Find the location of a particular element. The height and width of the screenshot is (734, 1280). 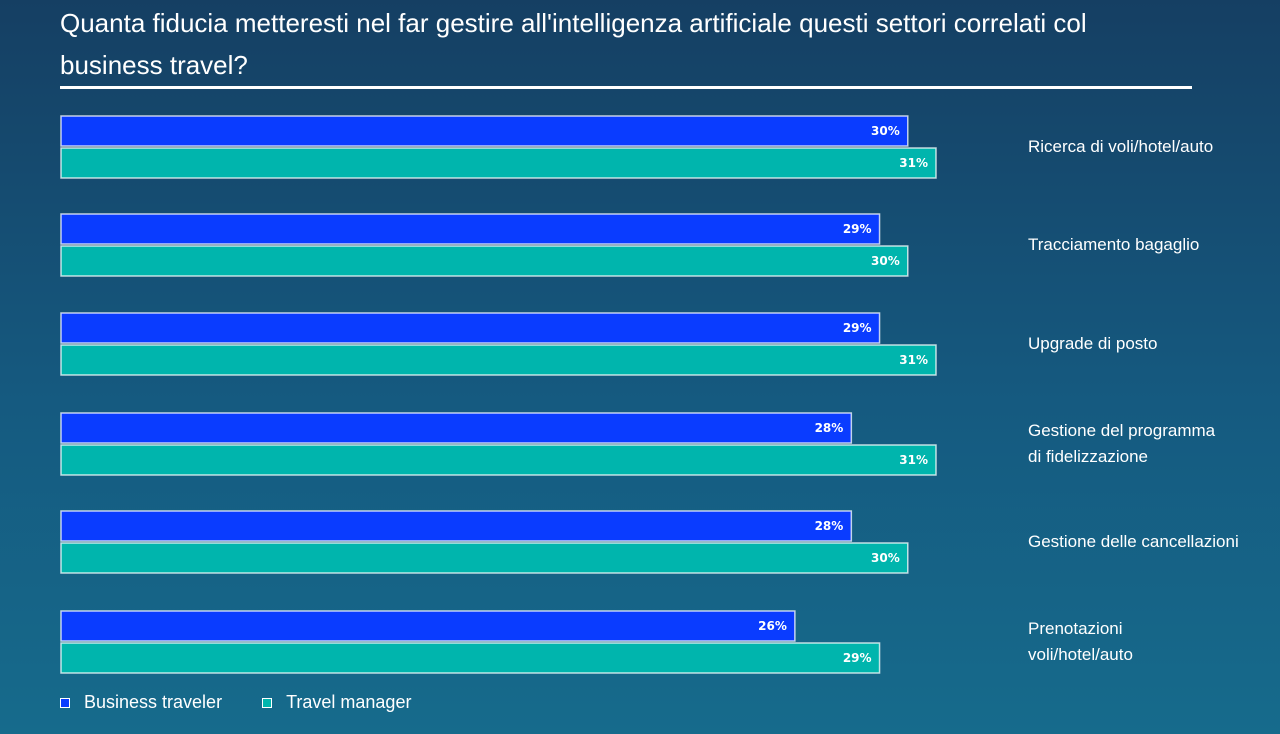

category-label-line: Gestione del programma is located at coordinates (1122, 430).